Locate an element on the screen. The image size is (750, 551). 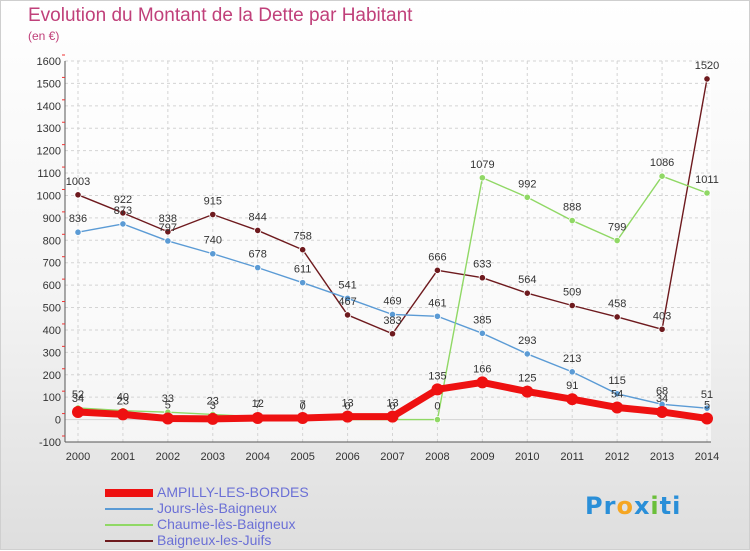
x-tick-label: 2004 is located at coordinates (257, 457).